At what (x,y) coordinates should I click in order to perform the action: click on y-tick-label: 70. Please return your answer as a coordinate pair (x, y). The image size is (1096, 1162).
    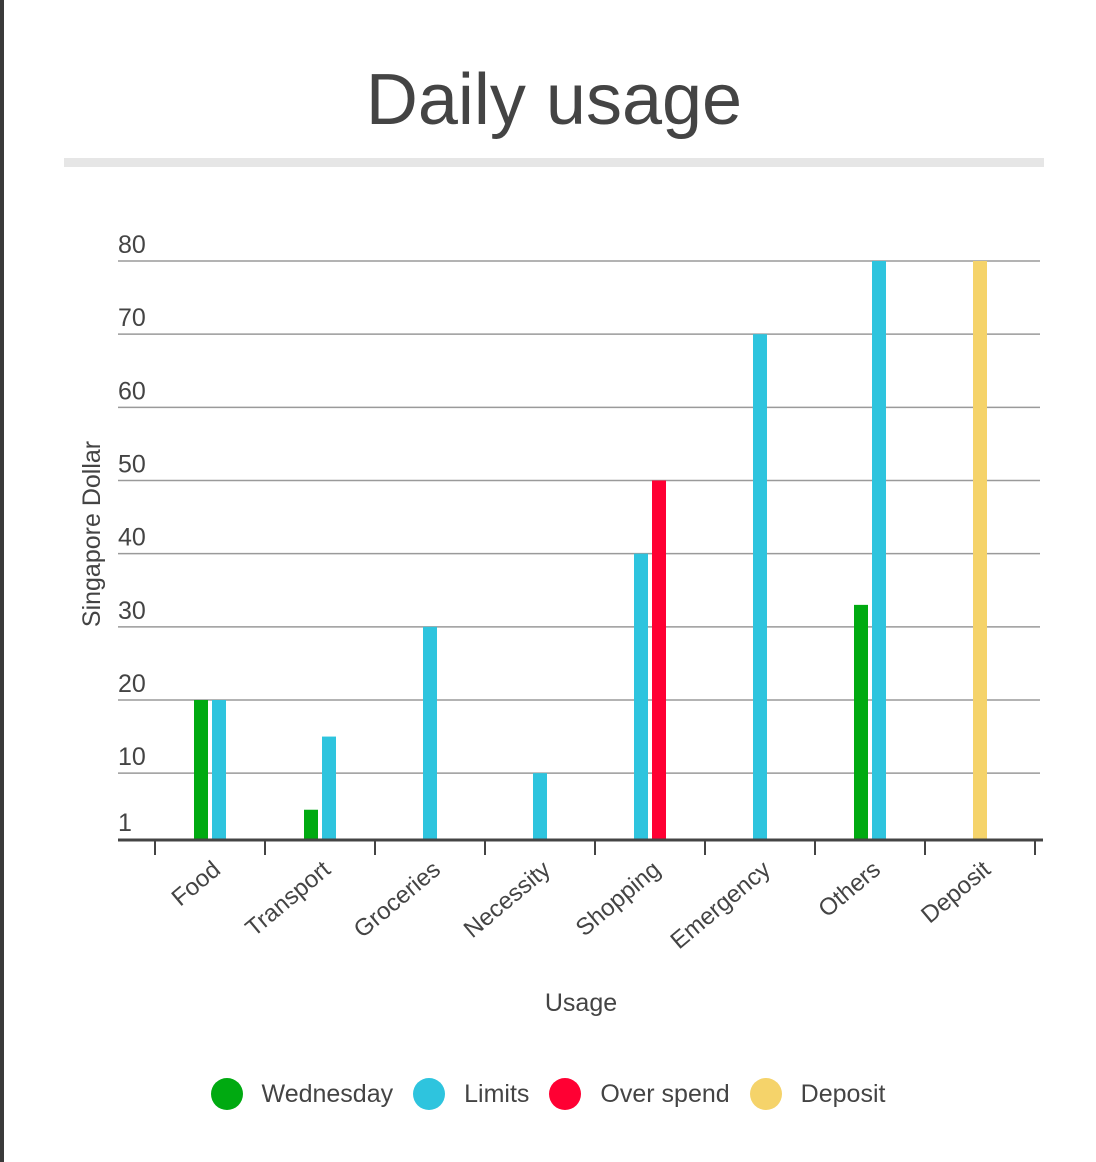
    Looking at the image, I should click on (132, 318).